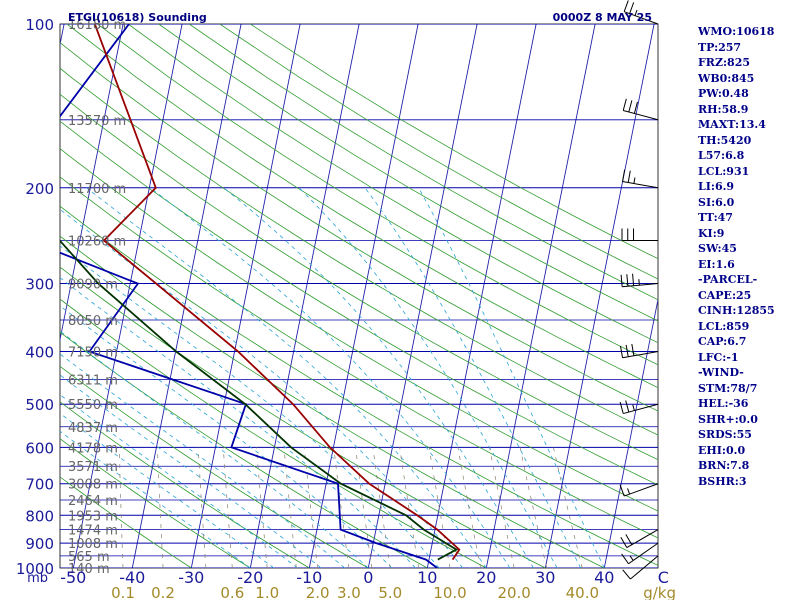 The image size is (800, 600). Describe the element at coordinates (724, 326) in the screenshot. I see `index-line: LCL:859` at that location.